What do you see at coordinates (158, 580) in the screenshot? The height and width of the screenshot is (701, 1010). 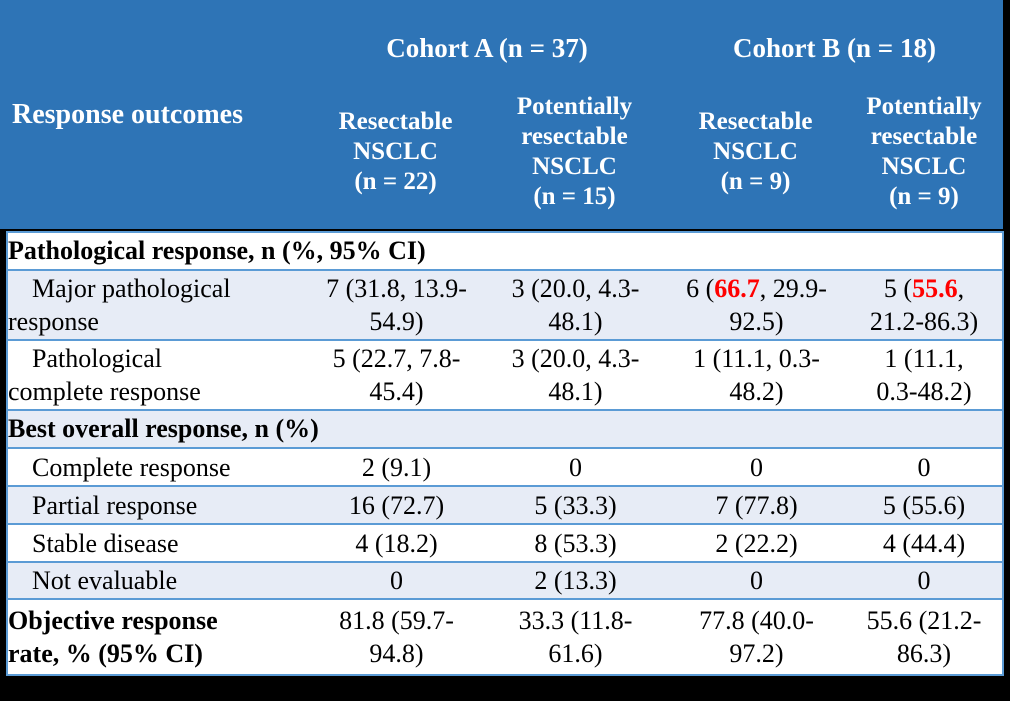 I see `row-label: Not evaluable` at bounding box center [158, 580].